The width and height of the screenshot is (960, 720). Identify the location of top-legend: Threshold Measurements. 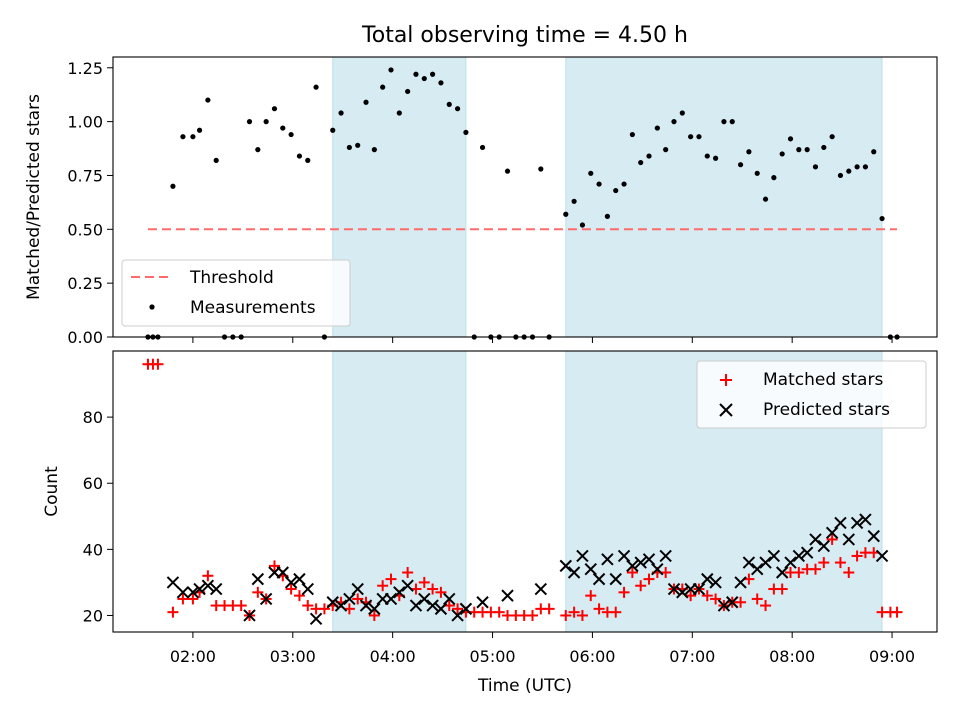
(236, 293).